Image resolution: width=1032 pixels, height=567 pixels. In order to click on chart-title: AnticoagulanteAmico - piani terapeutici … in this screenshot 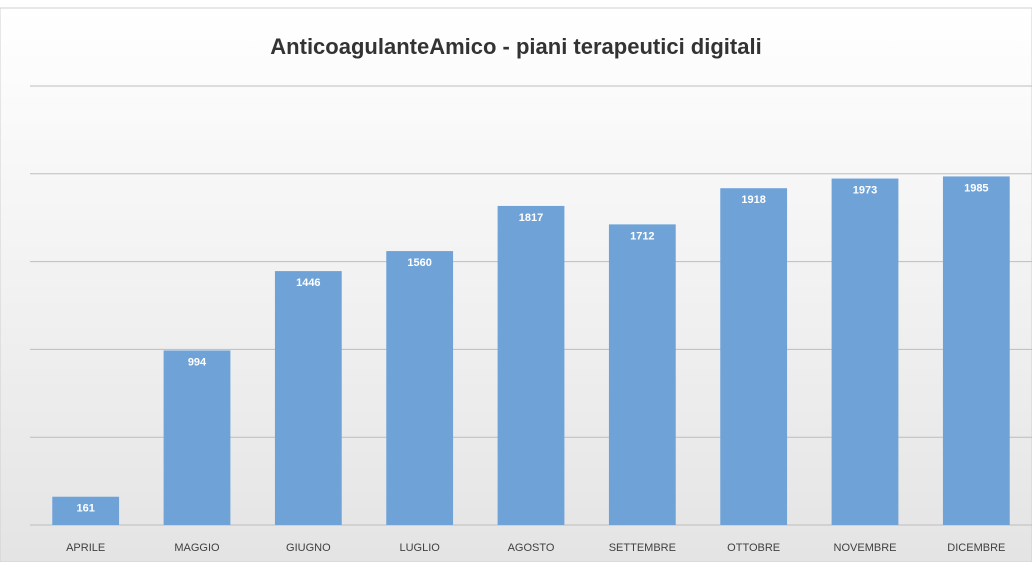, I will do `click(515, 46)`.